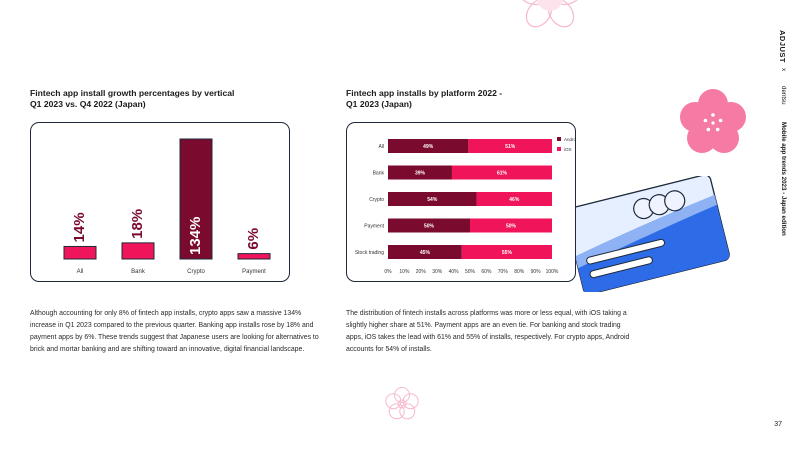  What do you see at coordinates (713, 121) in the screenshot?
I see `flower-decoration-right` at bounding box center [713, 121].